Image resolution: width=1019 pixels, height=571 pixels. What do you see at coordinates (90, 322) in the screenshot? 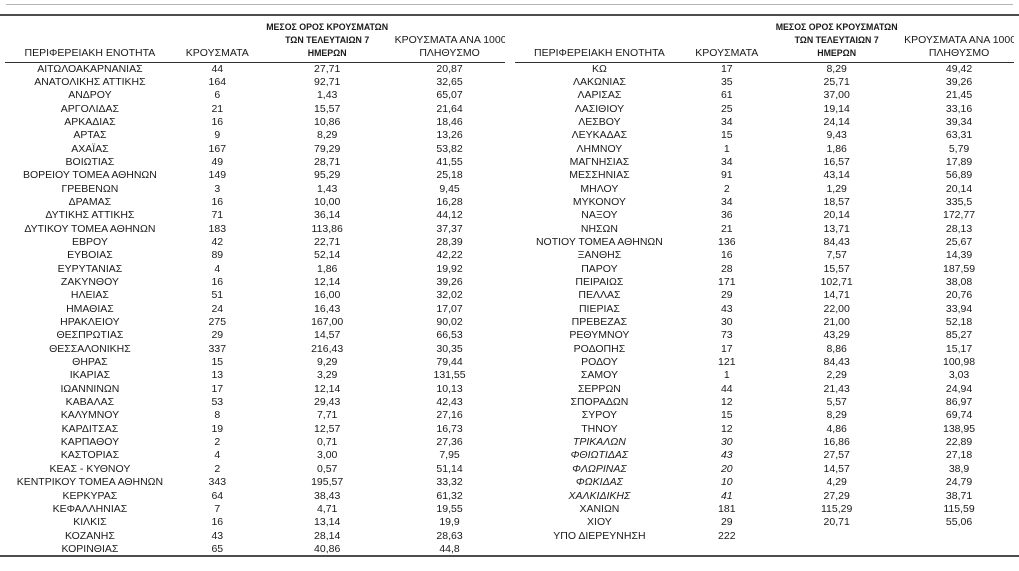
I see `region-cell: ΗΡΑΚΛΕΙΟΥ` at bounding box center [90, 322].